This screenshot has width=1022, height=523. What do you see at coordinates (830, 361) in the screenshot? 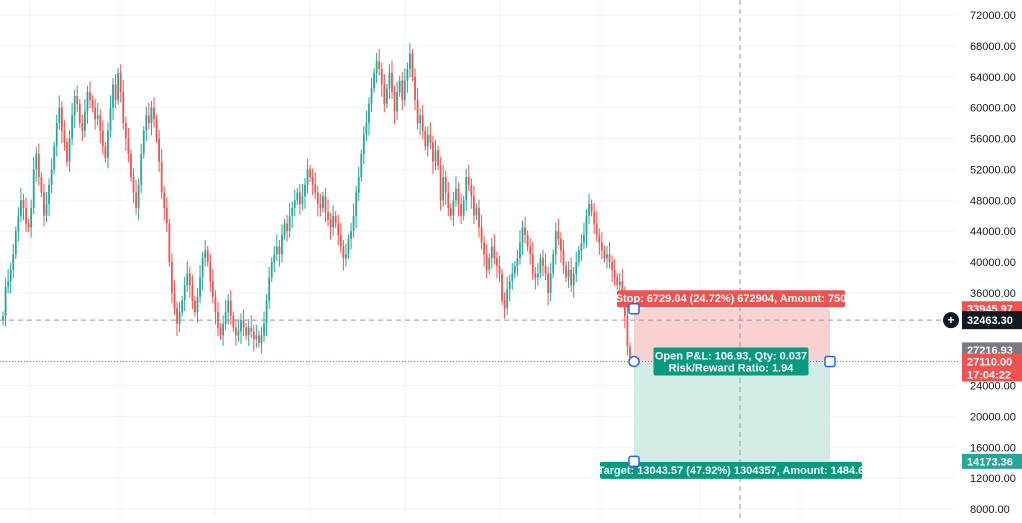
I see `width-handle` at bounding box center [830, 361].